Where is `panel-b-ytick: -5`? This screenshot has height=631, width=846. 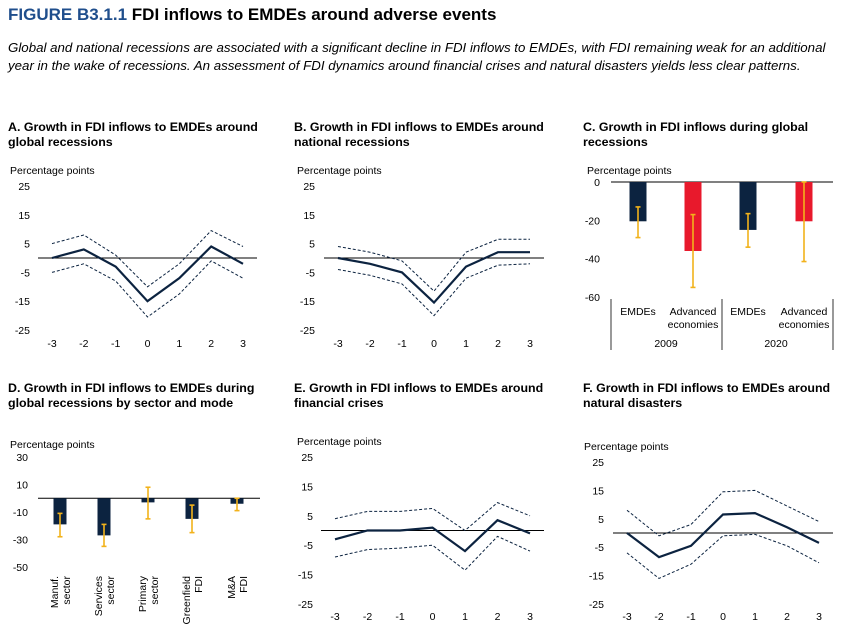 panel-b-ytick: -5 is located at coordinates (310, 273).